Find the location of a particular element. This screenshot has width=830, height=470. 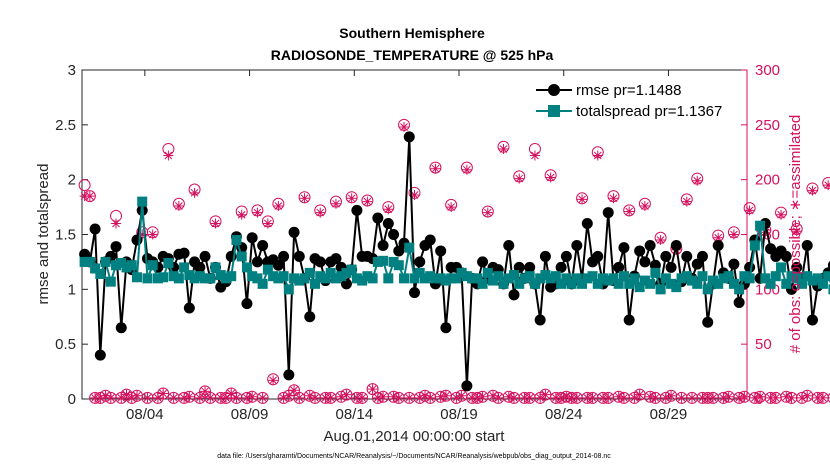

y2-axis-label: # of obs: o=possible; ∗=assimilated is located at coordinates (795, 234).